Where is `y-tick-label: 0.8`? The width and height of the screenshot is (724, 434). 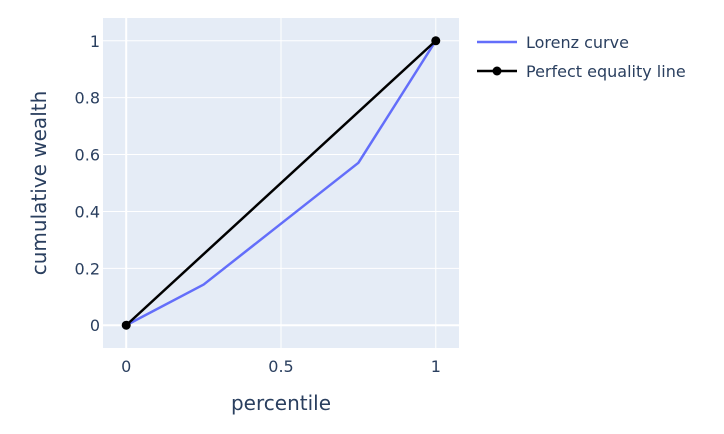 y-tick-label: 0.8 is located at coordinates (87, 98).